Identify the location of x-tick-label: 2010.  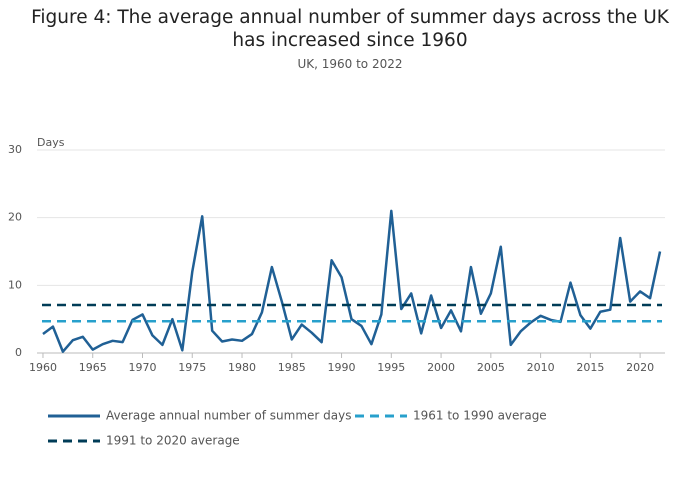
(541, 367).